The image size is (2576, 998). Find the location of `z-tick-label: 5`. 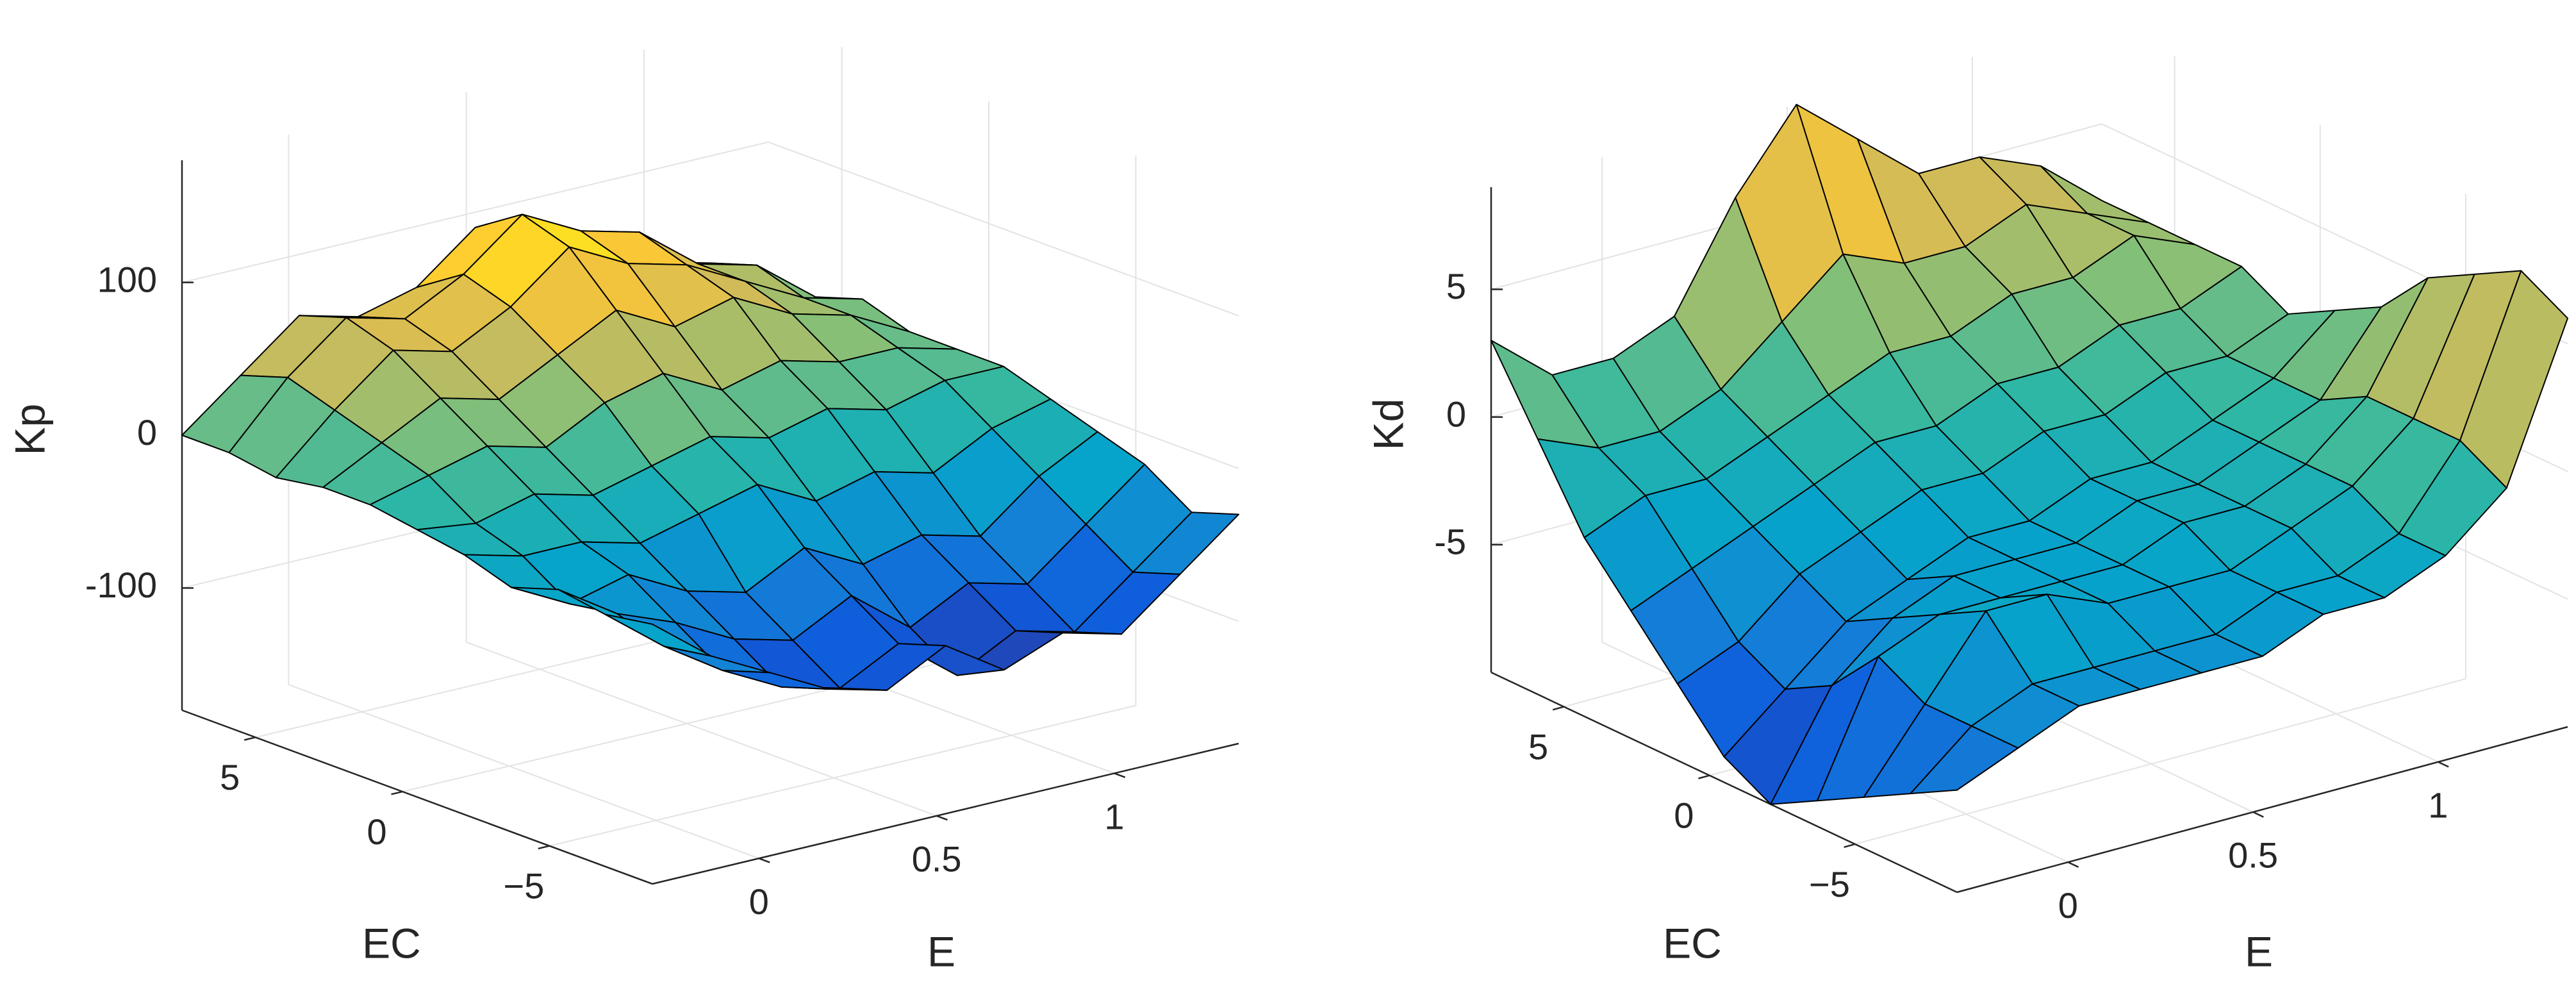

z-tick-label: 5 is located at coordinates (1456, 286).